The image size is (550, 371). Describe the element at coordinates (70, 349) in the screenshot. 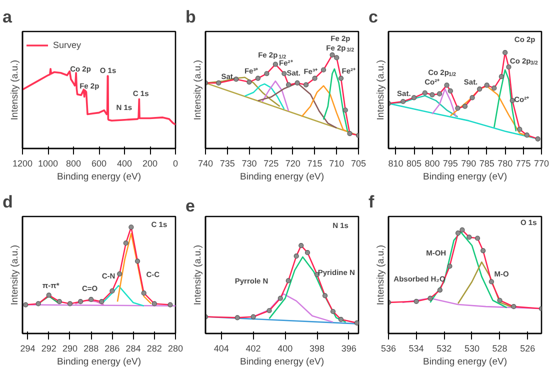

I see `x-tick-label: 290` at that location.